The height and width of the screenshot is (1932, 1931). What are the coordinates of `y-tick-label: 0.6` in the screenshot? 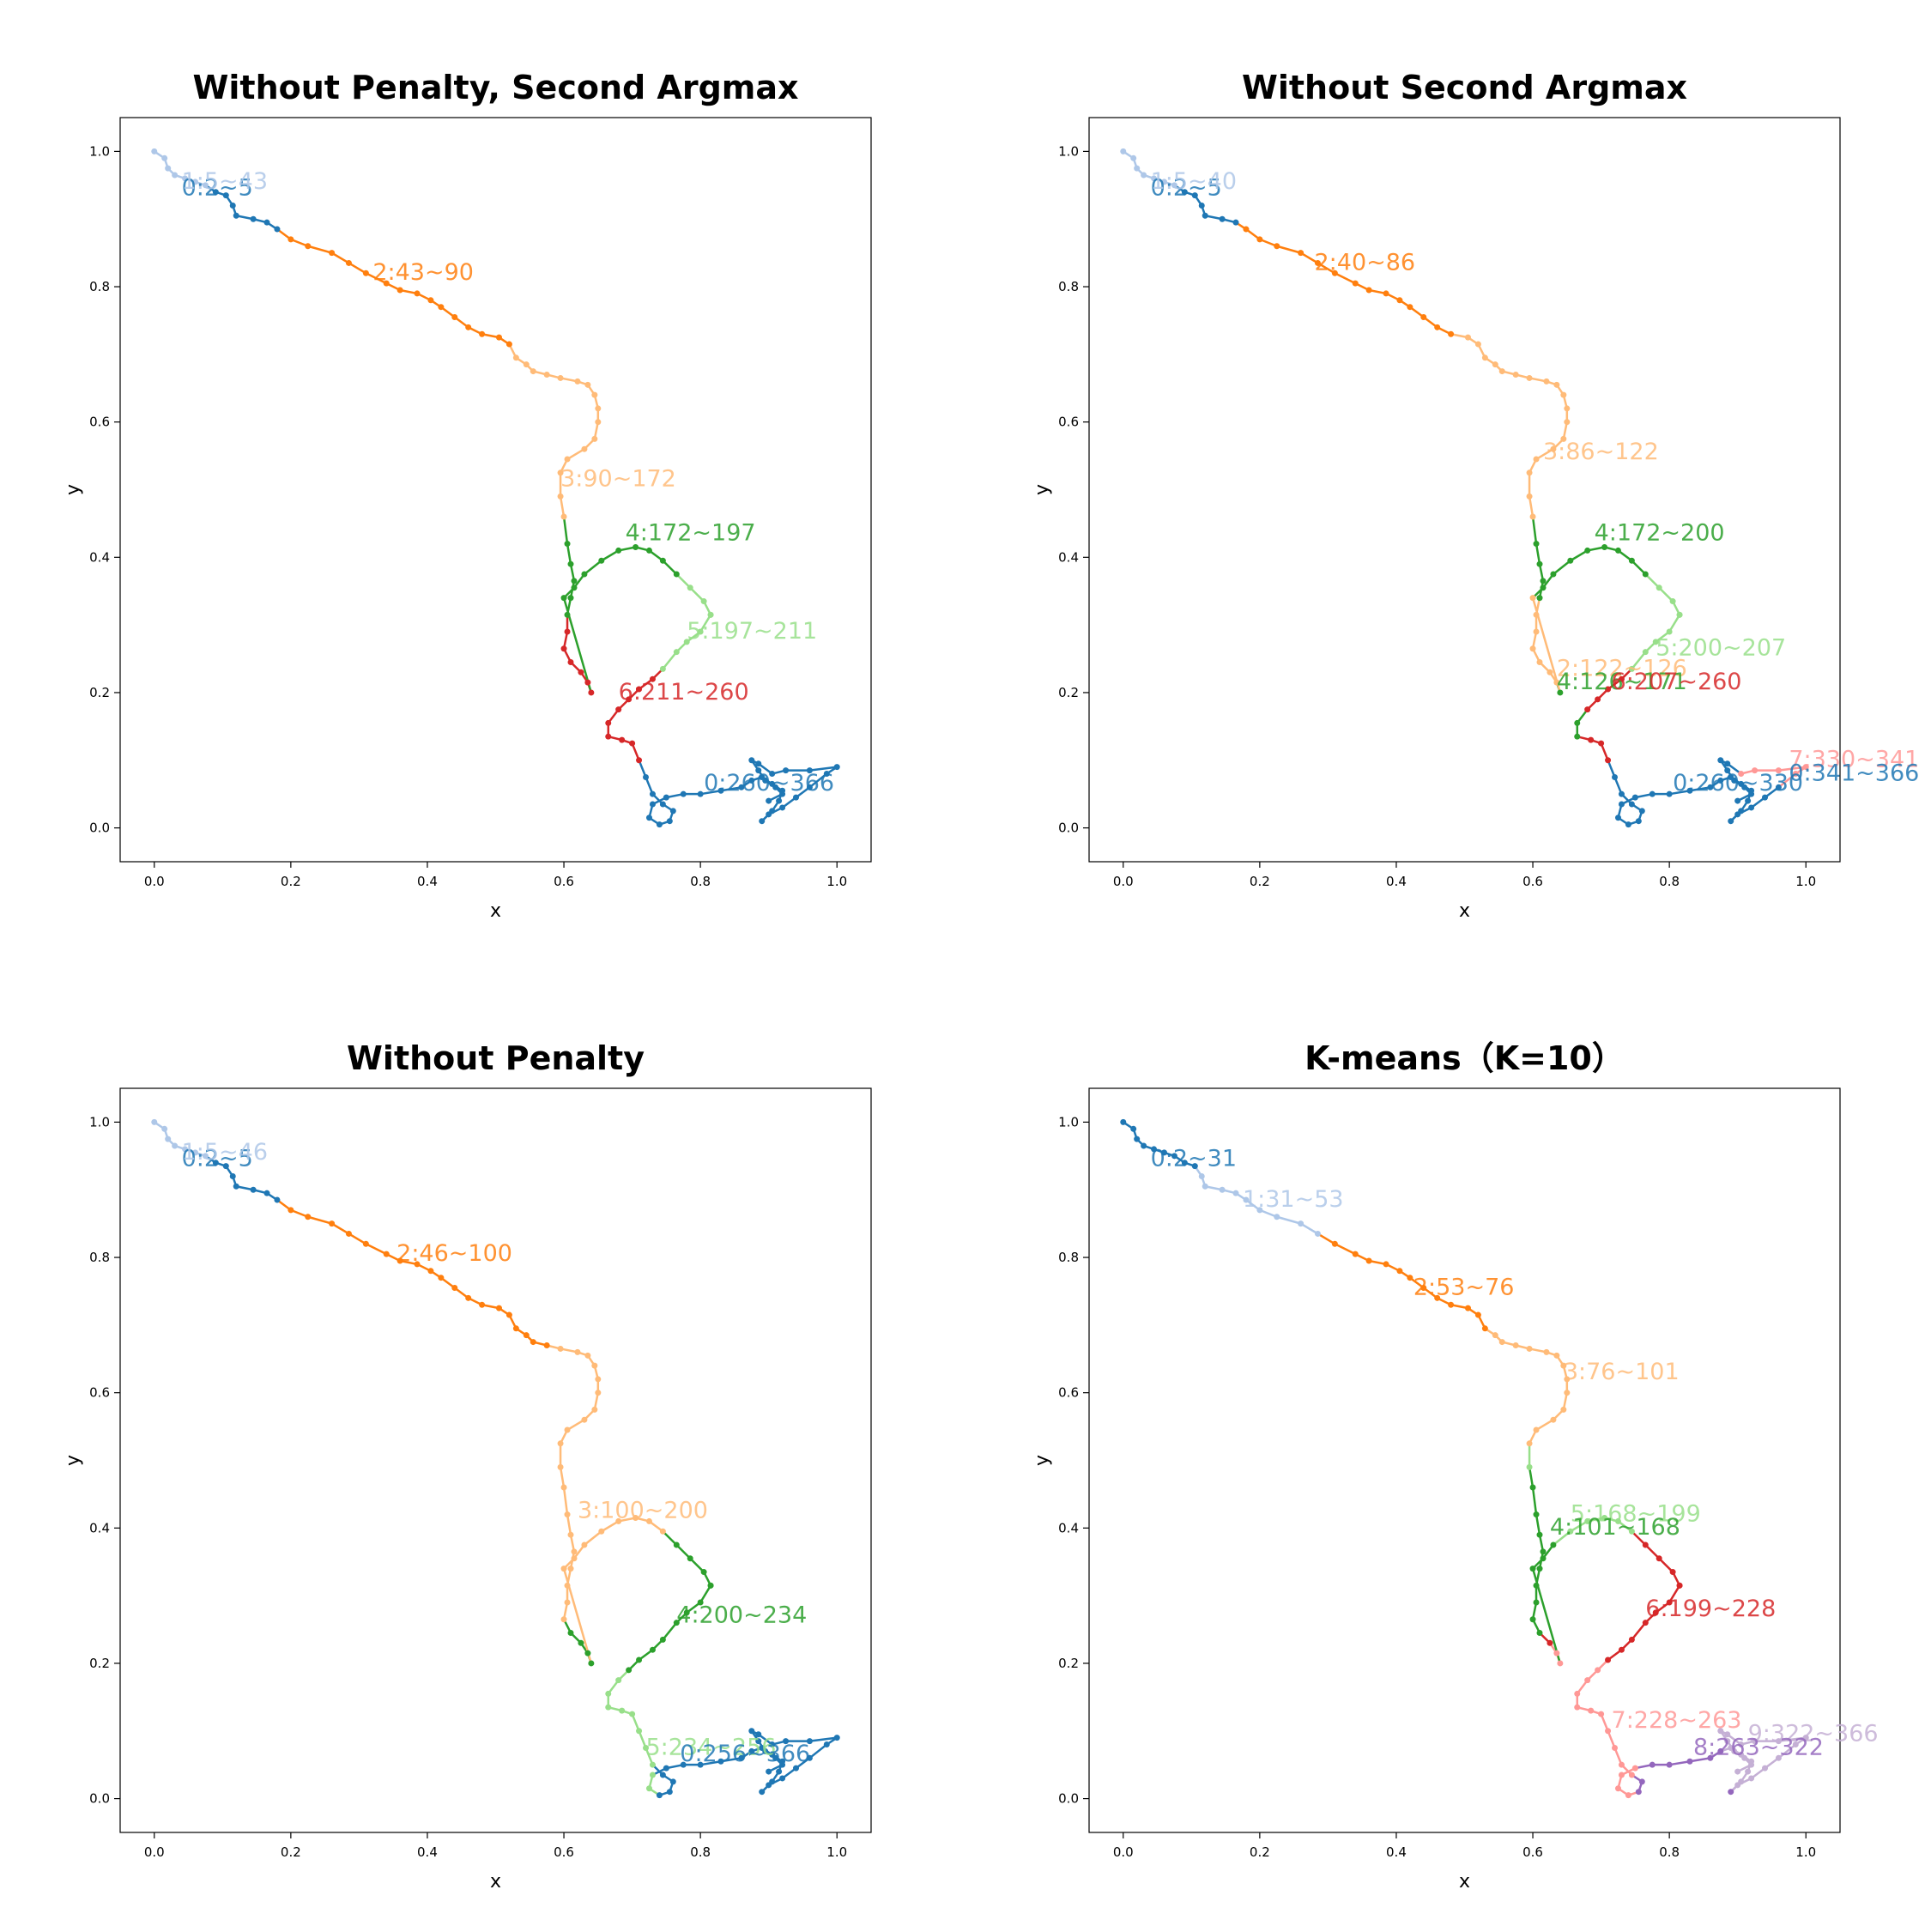 It's located at (1068, 423).